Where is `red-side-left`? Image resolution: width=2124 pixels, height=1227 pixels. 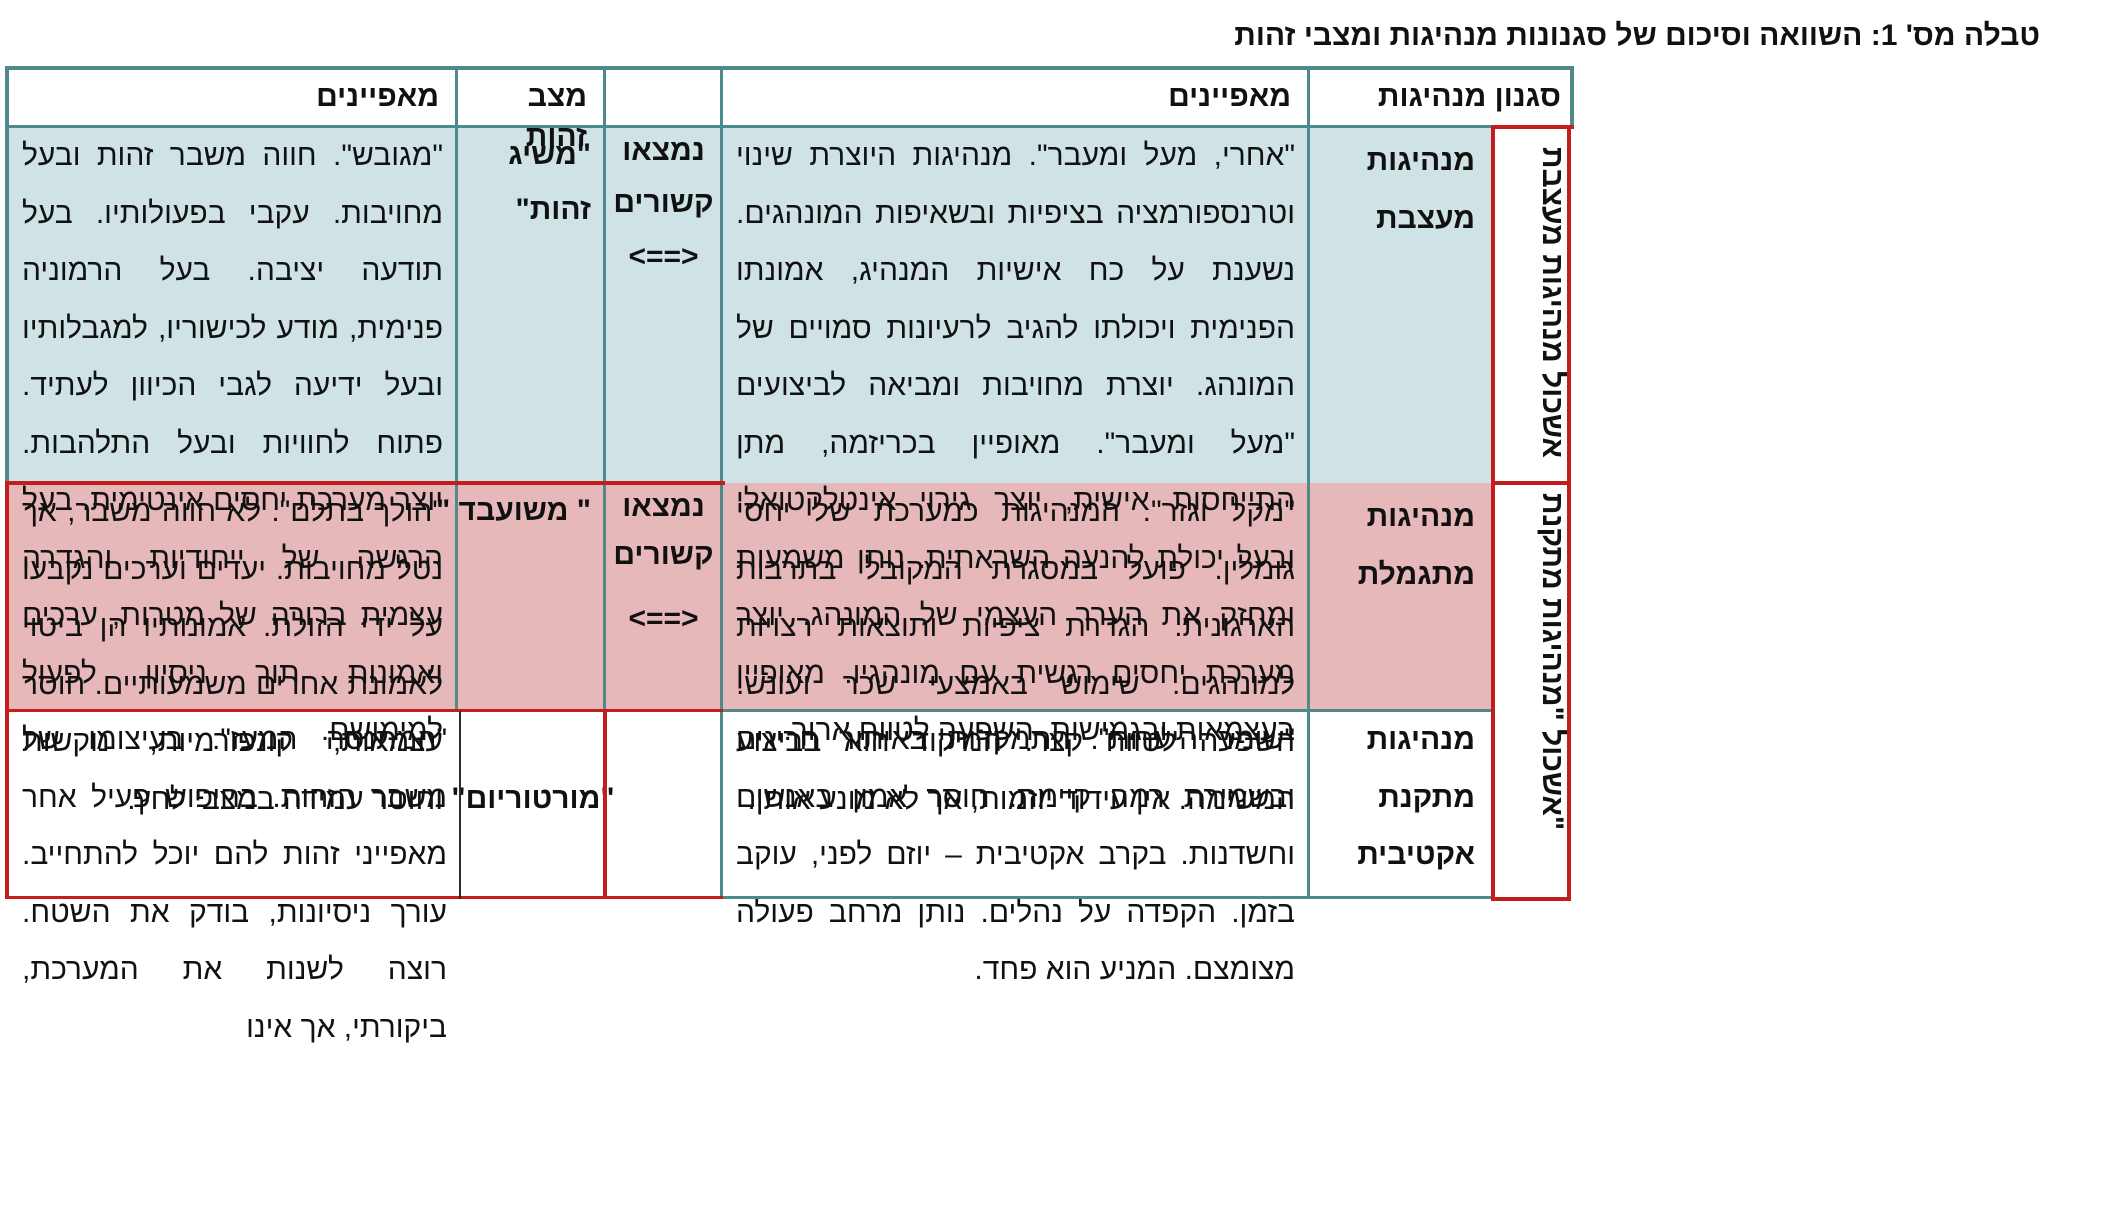
red-side-left is located at coordinates (1493, 513).